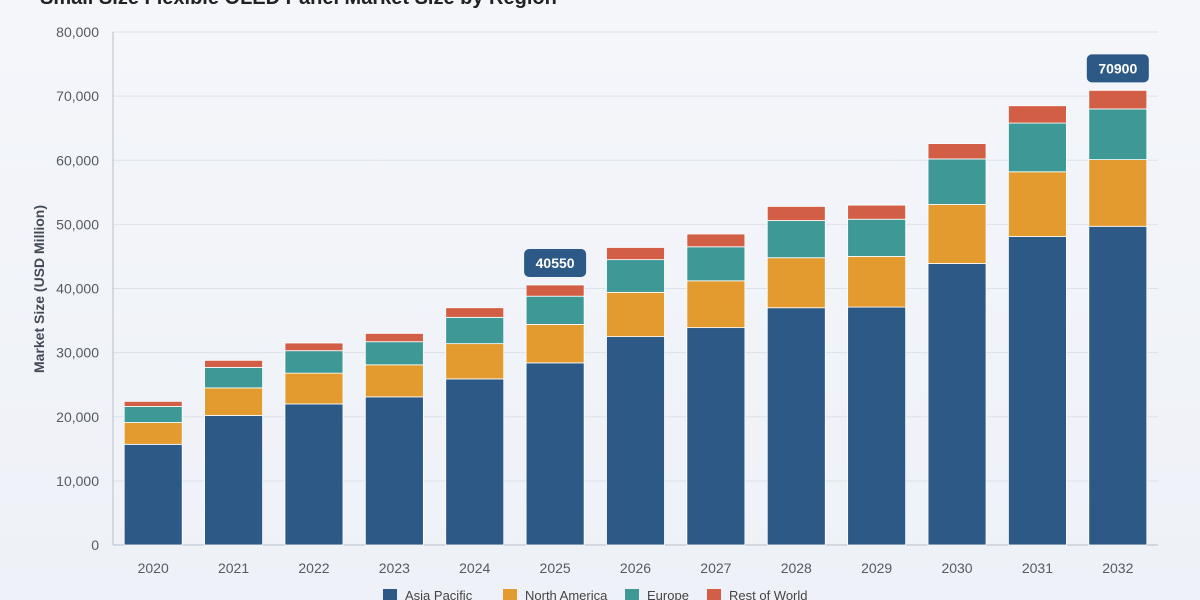  I want to click on x-tick-label: 2020, so click(153, 568).